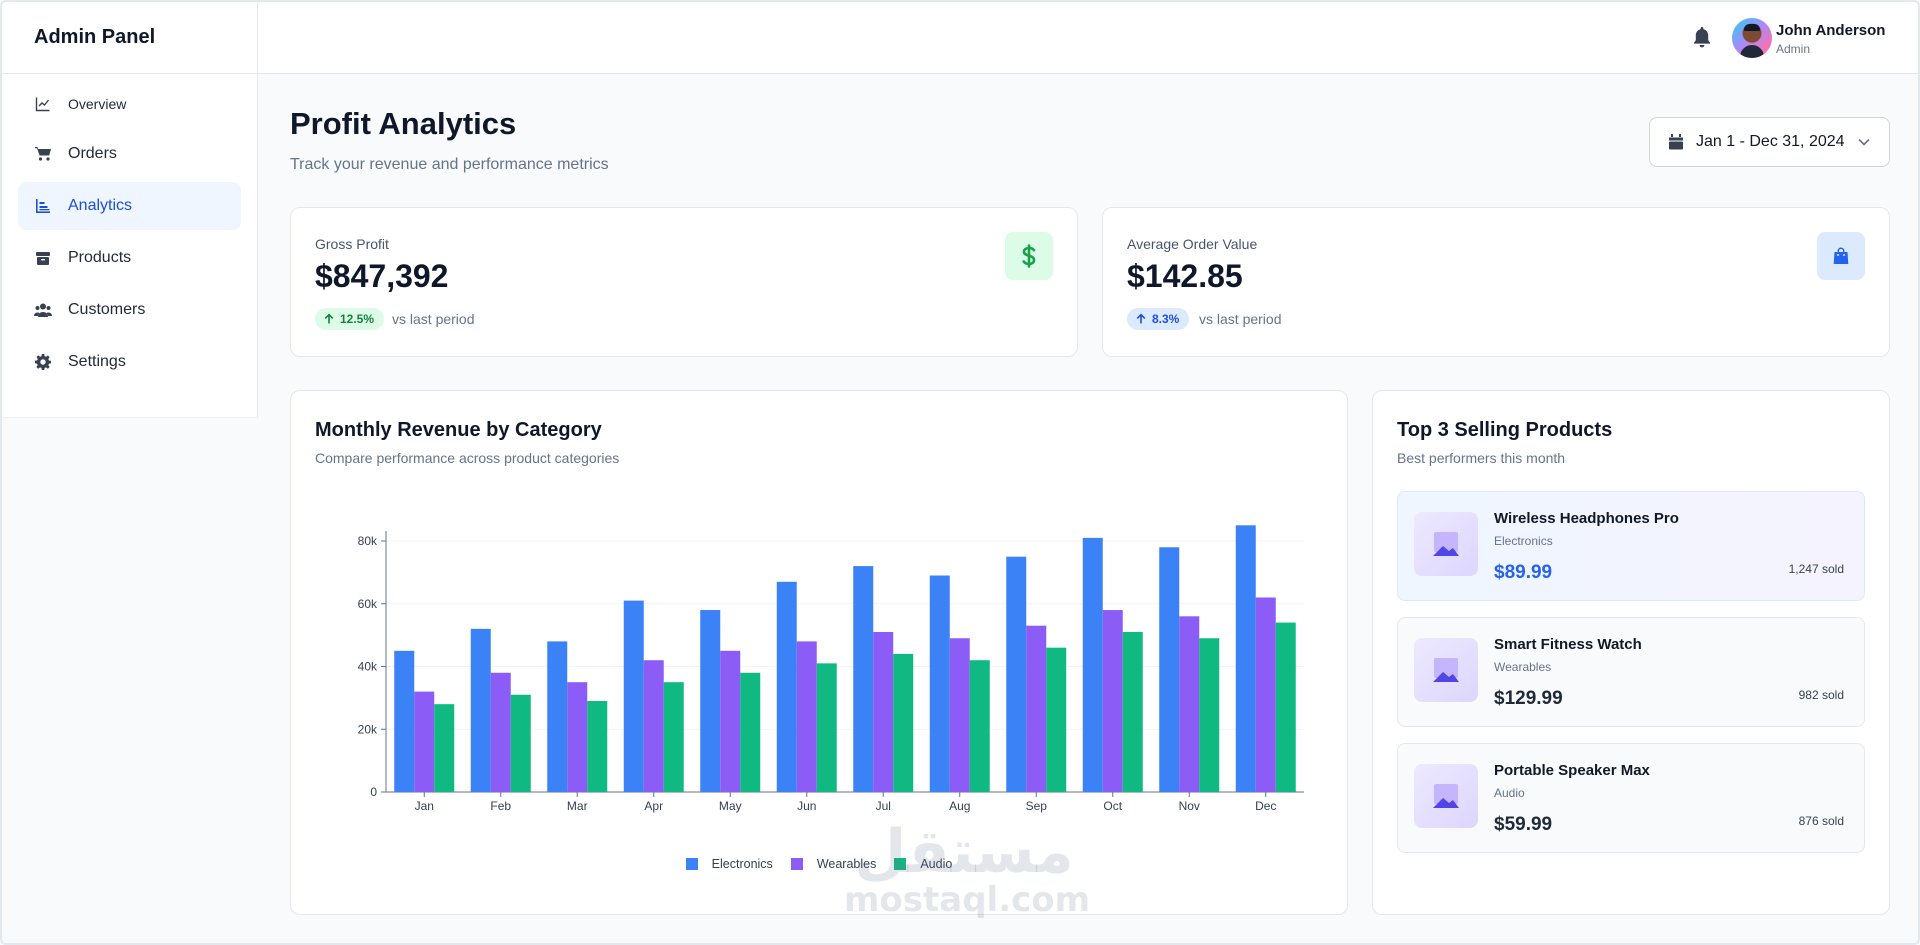 The image size is (1920, 945). Describe the element at coordinates (1523, 824) in the screenshot. I see `product-price: $59.99` at that location.